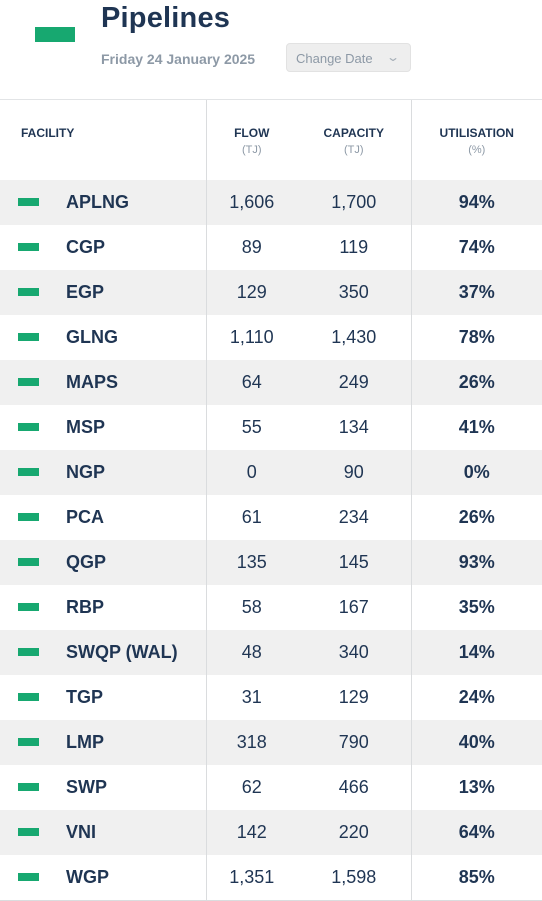 The width and height of the screenshot is (542, 901). I want to click on flow-cell: 55, so click(251, 427).